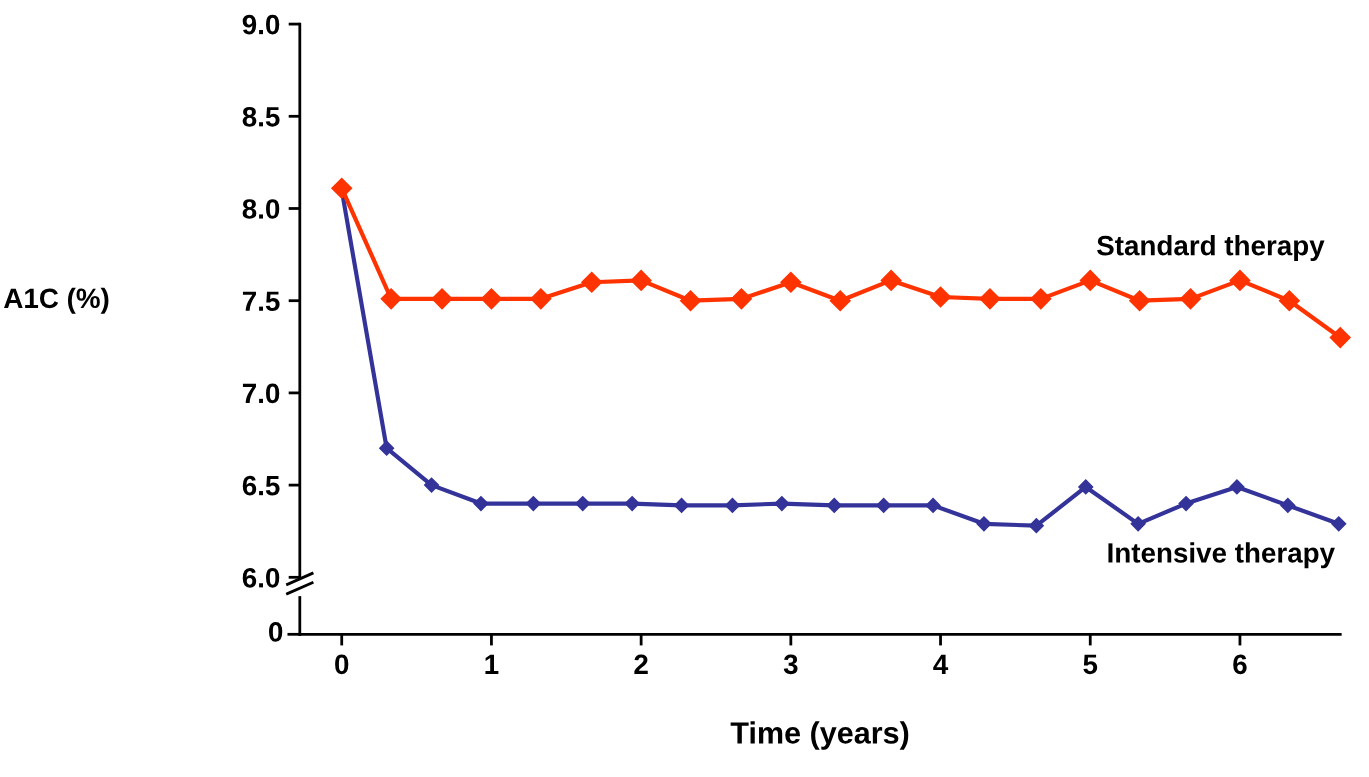 This screenshot has width=1369, height=777. Describe the element at coordinates (261, 24) in the screenshot. I see `y-tick-label: 9.0` at that location.